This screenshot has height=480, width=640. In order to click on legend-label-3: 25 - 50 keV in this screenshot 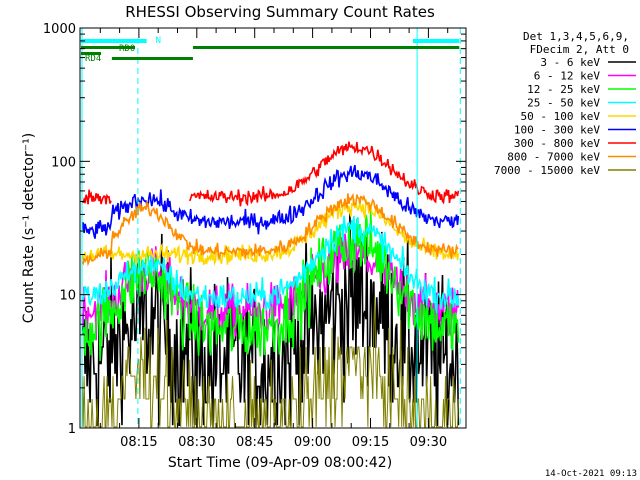, I will do `click(563, 103)`.